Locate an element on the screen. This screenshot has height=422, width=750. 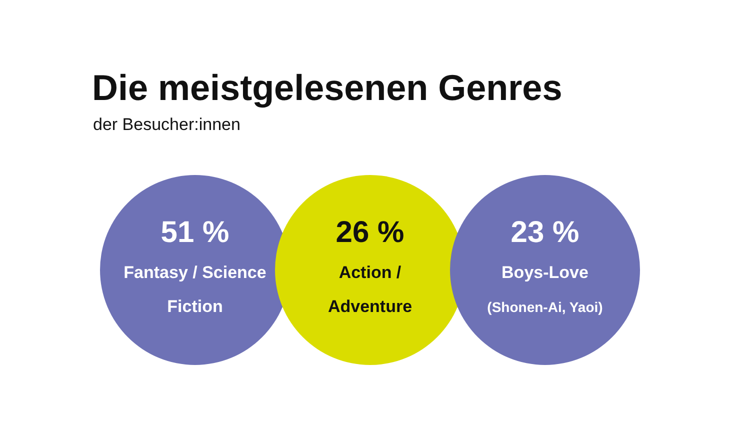
text: Die meistgelesenen Genres is located at coordinates (327, 87).